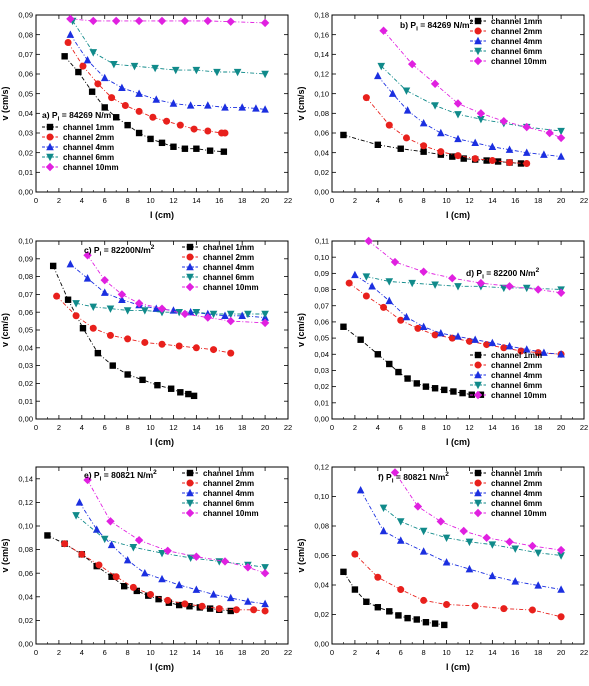  Describe the element at coordinates (561, 200) in the screenshot. I see `x-tick-label: 20` at that location.